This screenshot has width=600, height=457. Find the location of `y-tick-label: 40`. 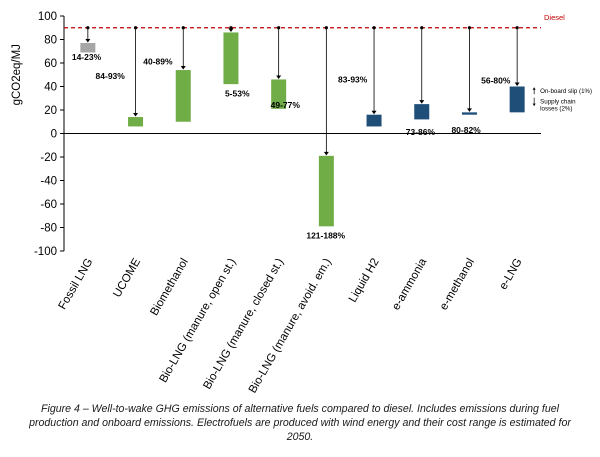

y-tick-label: 40 is located at coordinates (50, 88).